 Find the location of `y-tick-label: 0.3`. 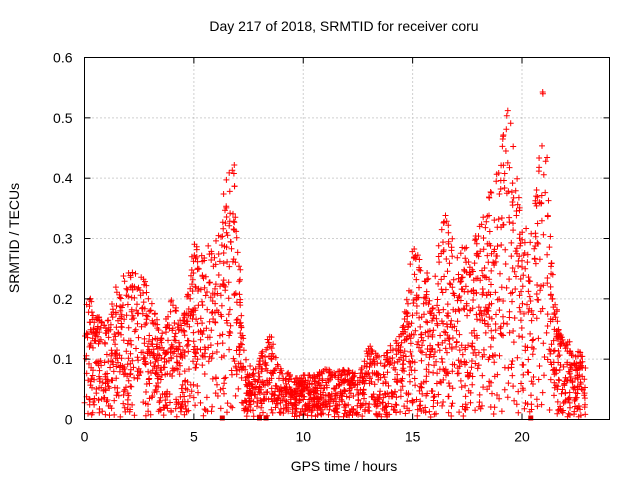

y-tick-label: 0.3 is located at coordinates (63, 239).